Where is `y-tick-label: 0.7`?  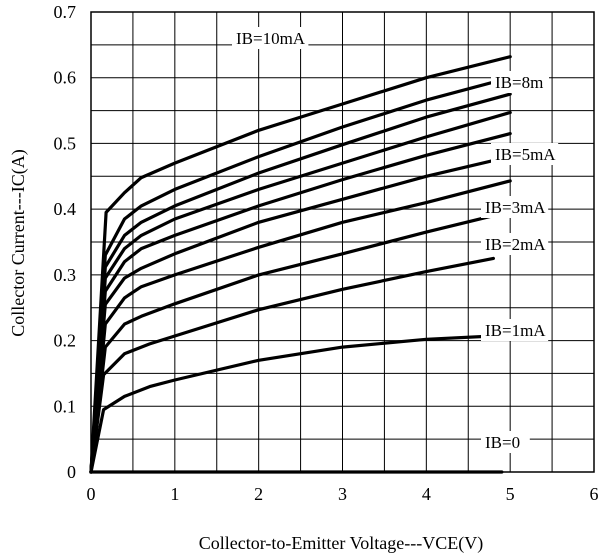
y-tick-label: 0.7 is located at coordinates (65, 12).